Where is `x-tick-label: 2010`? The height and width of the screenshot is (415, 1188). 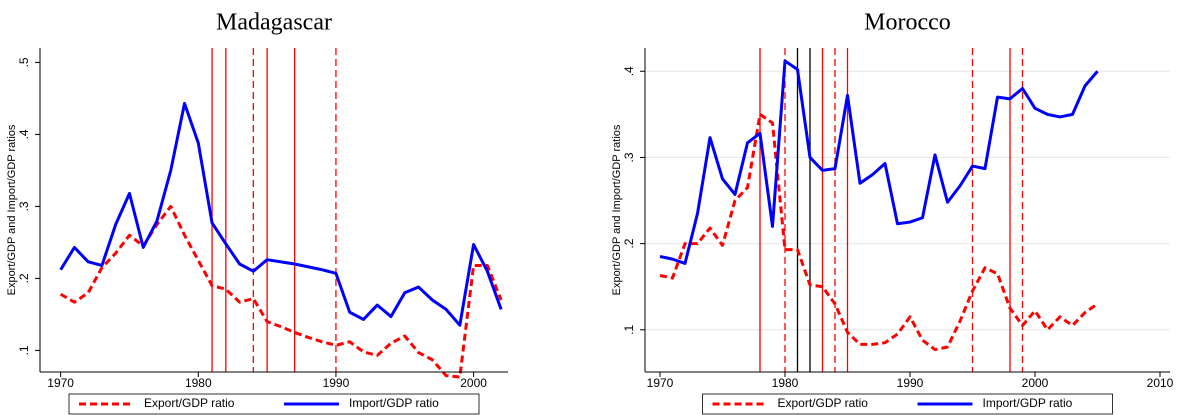
x-tick-label: 2010 is located at coordinates (1160, 383).